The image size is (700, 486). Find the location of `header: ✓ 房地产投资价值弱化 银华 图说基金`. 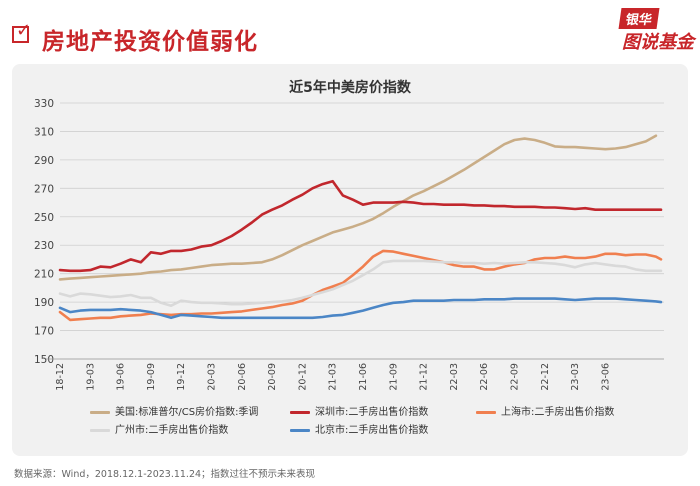

header: ✓ 房地产投资价值弱化 银华 图说基金 is located at coordinates (350, 29).